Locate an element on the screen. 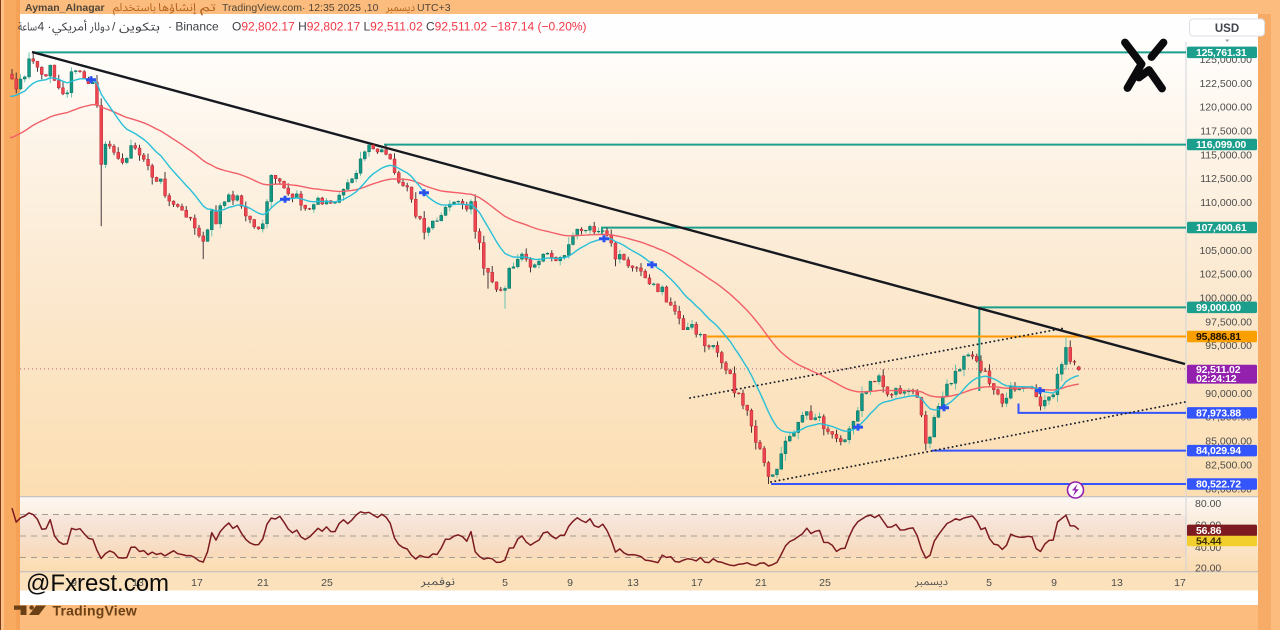  svg-text: 100,000.00 is located at coordinates (1225, 299).